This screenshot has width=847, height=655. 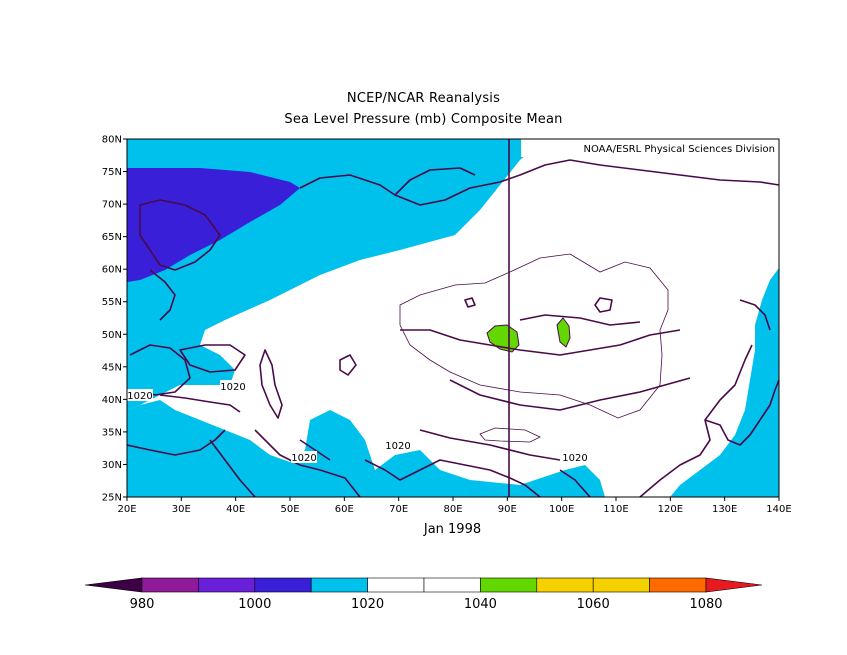 I want to click on lat-tick-label: 65N, so click(x=112, y=237).